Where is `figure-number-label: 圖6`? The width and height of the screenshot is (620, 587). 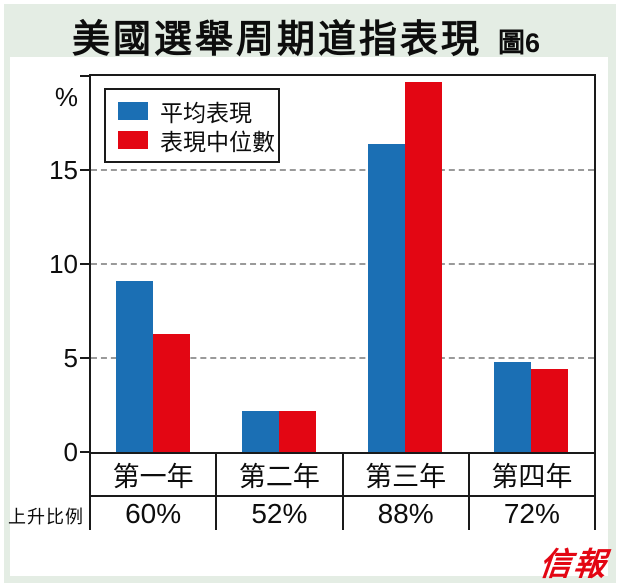 figure-number-label: 圖6 is located at coordinates (519, 43).